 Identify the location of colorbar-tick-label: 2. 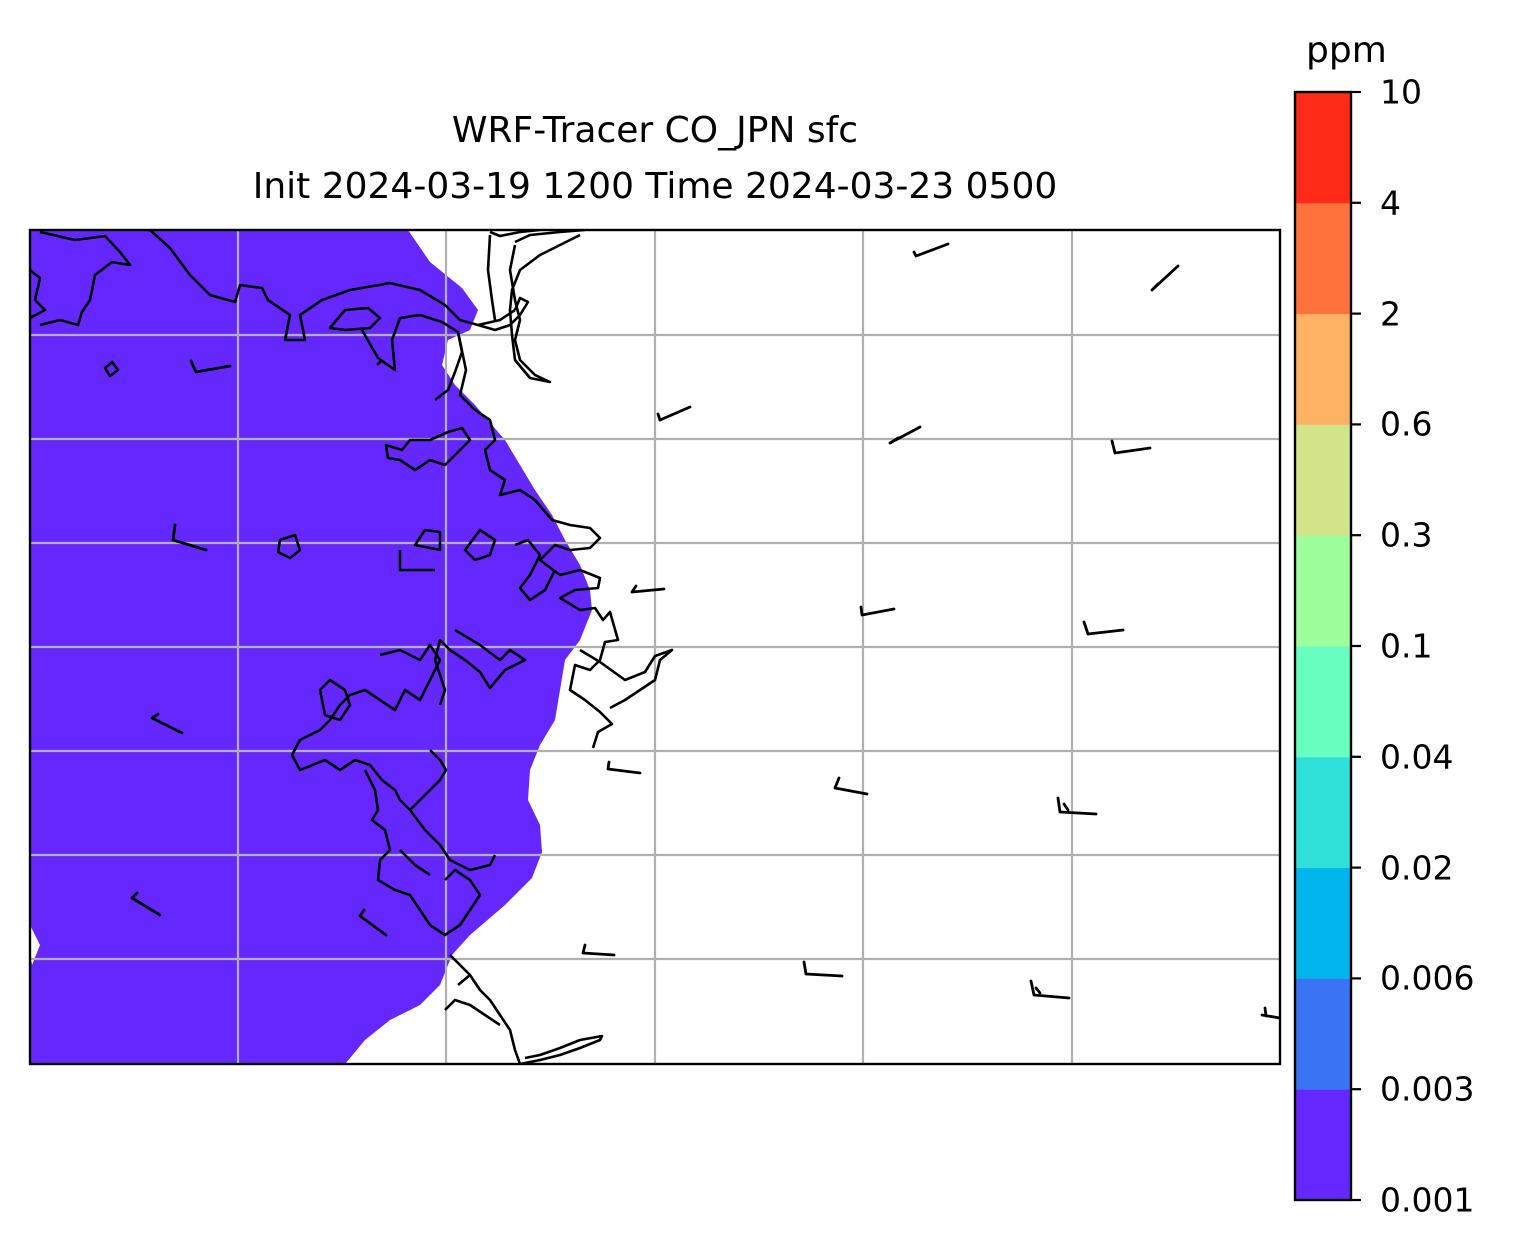
(1390, 314).